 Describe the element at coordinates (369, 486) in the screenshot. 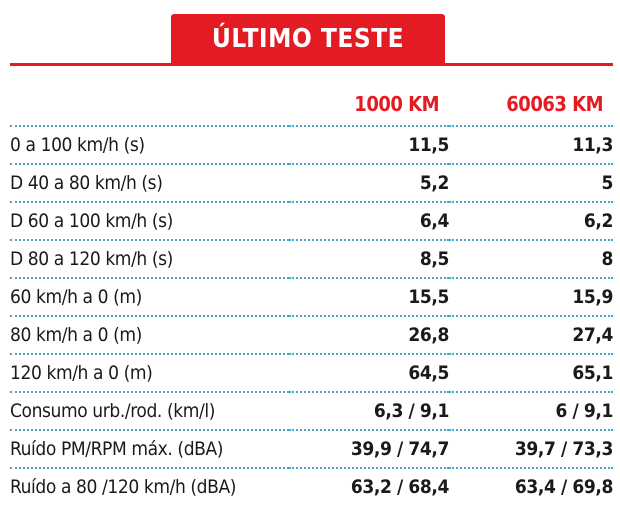

I see `value-1000km: 63,2 / 68,4` at that location.